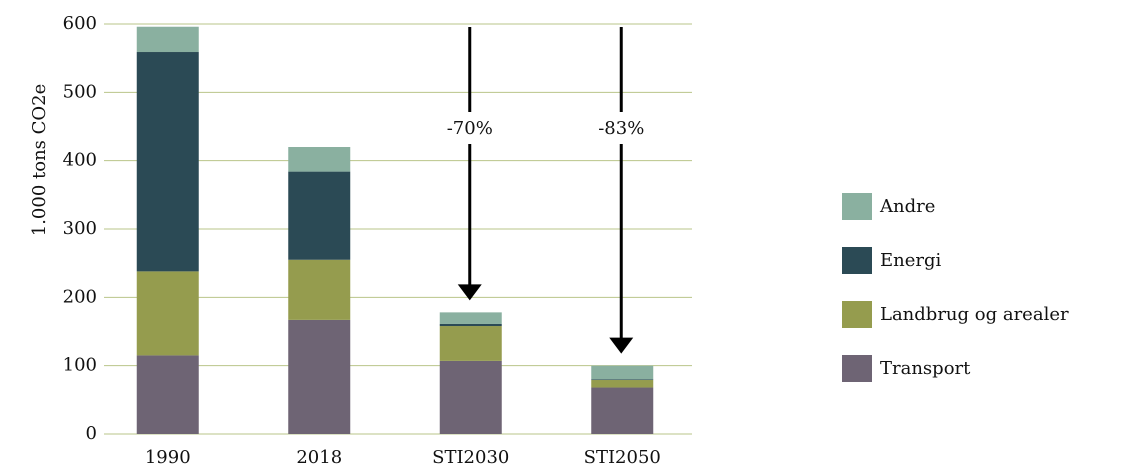  Describe the element at coordinates (80, 296) in the screenshot. I see `y-tick-label: 200` at that location.